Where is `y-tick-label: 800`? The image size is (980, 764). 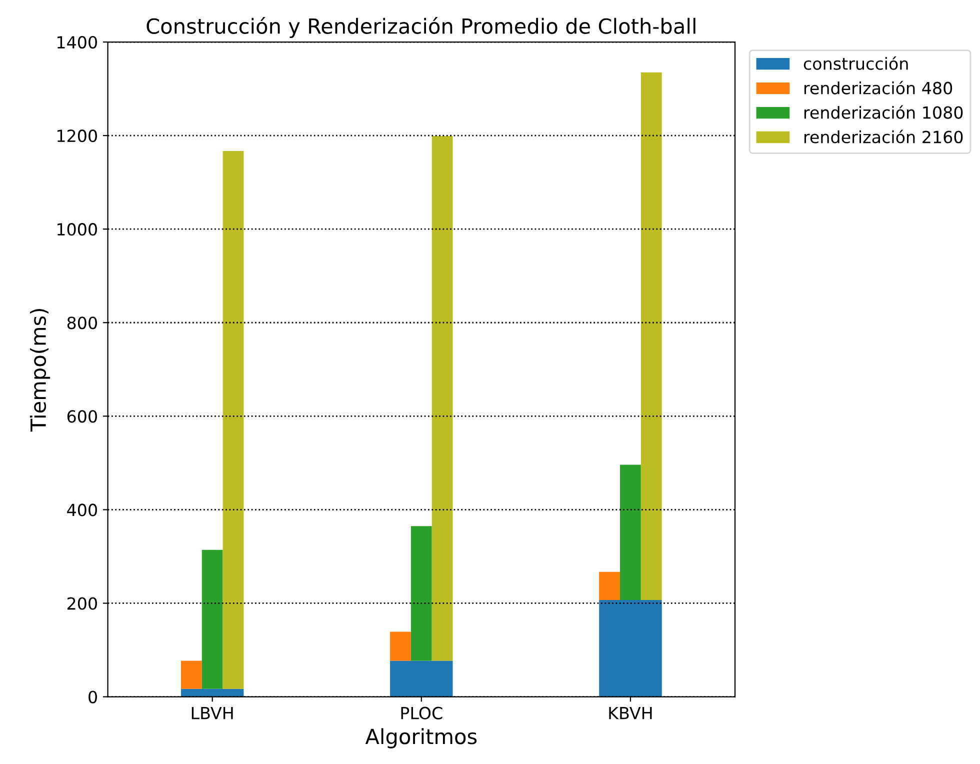 y-tick-label: 800 is located at coordinates (82, 323).